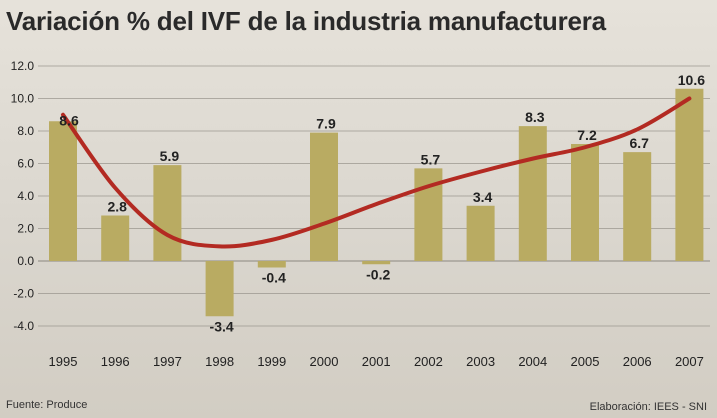 This screenshot has height=418, width=717. Describe the element at coordinates (431, 159) in the screenshot. I see `data-label: 5.7` at that location.